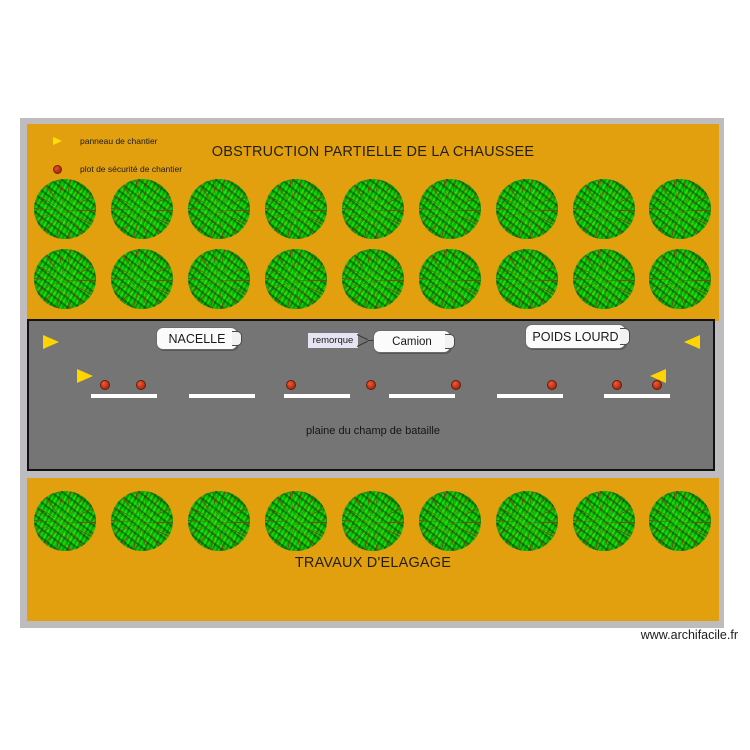 Image resolution: width=750 pixels, height=750 pixels. I want to click on vehicle-remorque: remorque, so click(333, 340).